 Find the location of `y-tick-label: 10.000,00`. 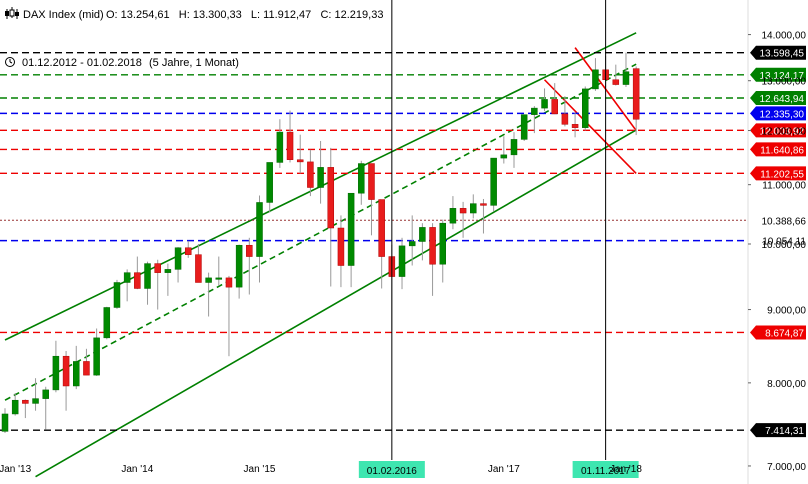

y-tick-label: 10.000,00 is located at coordinates (784, 245).